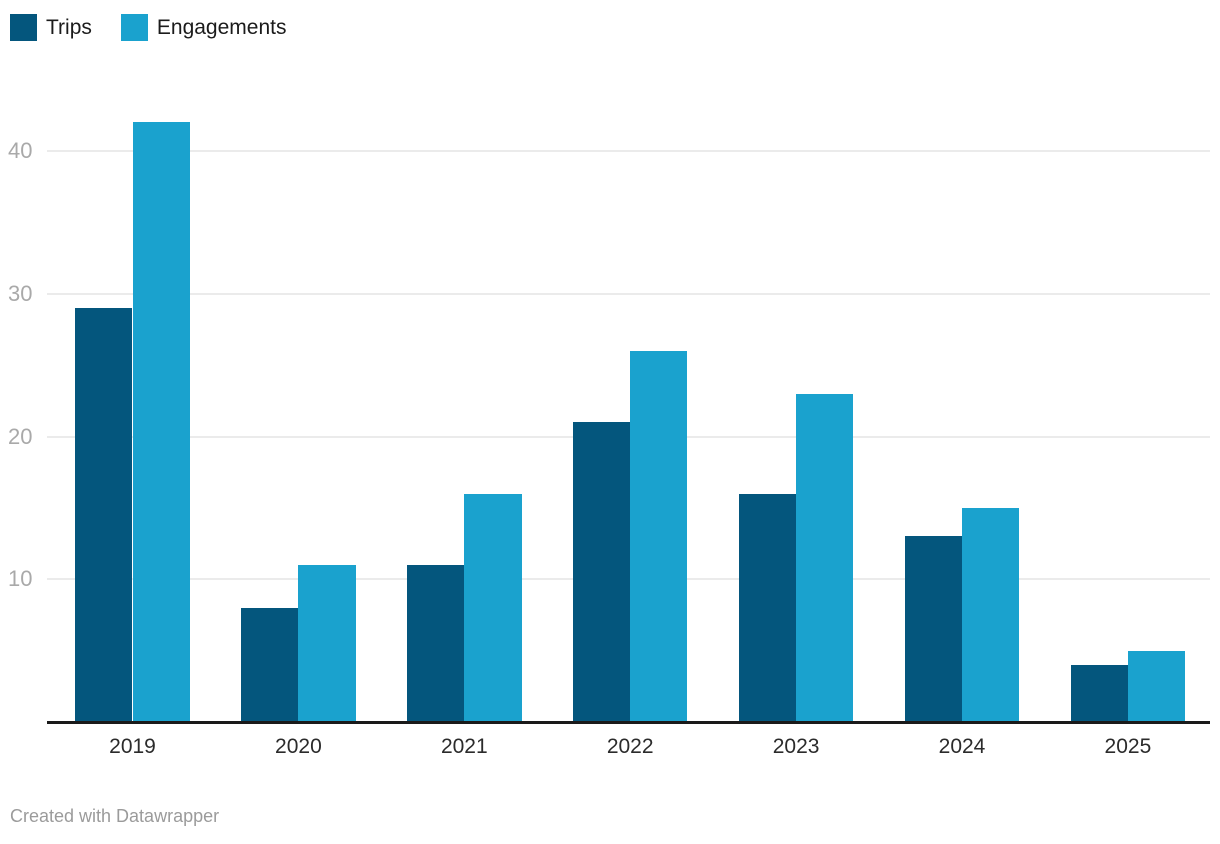  What do you see at coordinates (796, 746) in the screenshot?
I see `x-tick-label-2023: 2023` at bounding box center [796, 746].